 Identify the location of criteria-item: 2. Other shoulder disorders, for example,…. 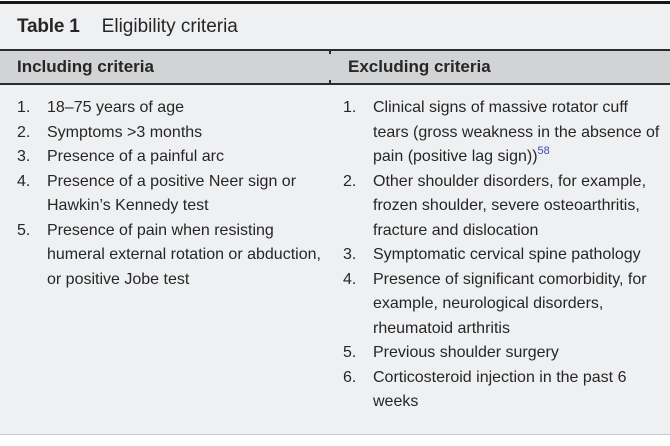
(501, 207).